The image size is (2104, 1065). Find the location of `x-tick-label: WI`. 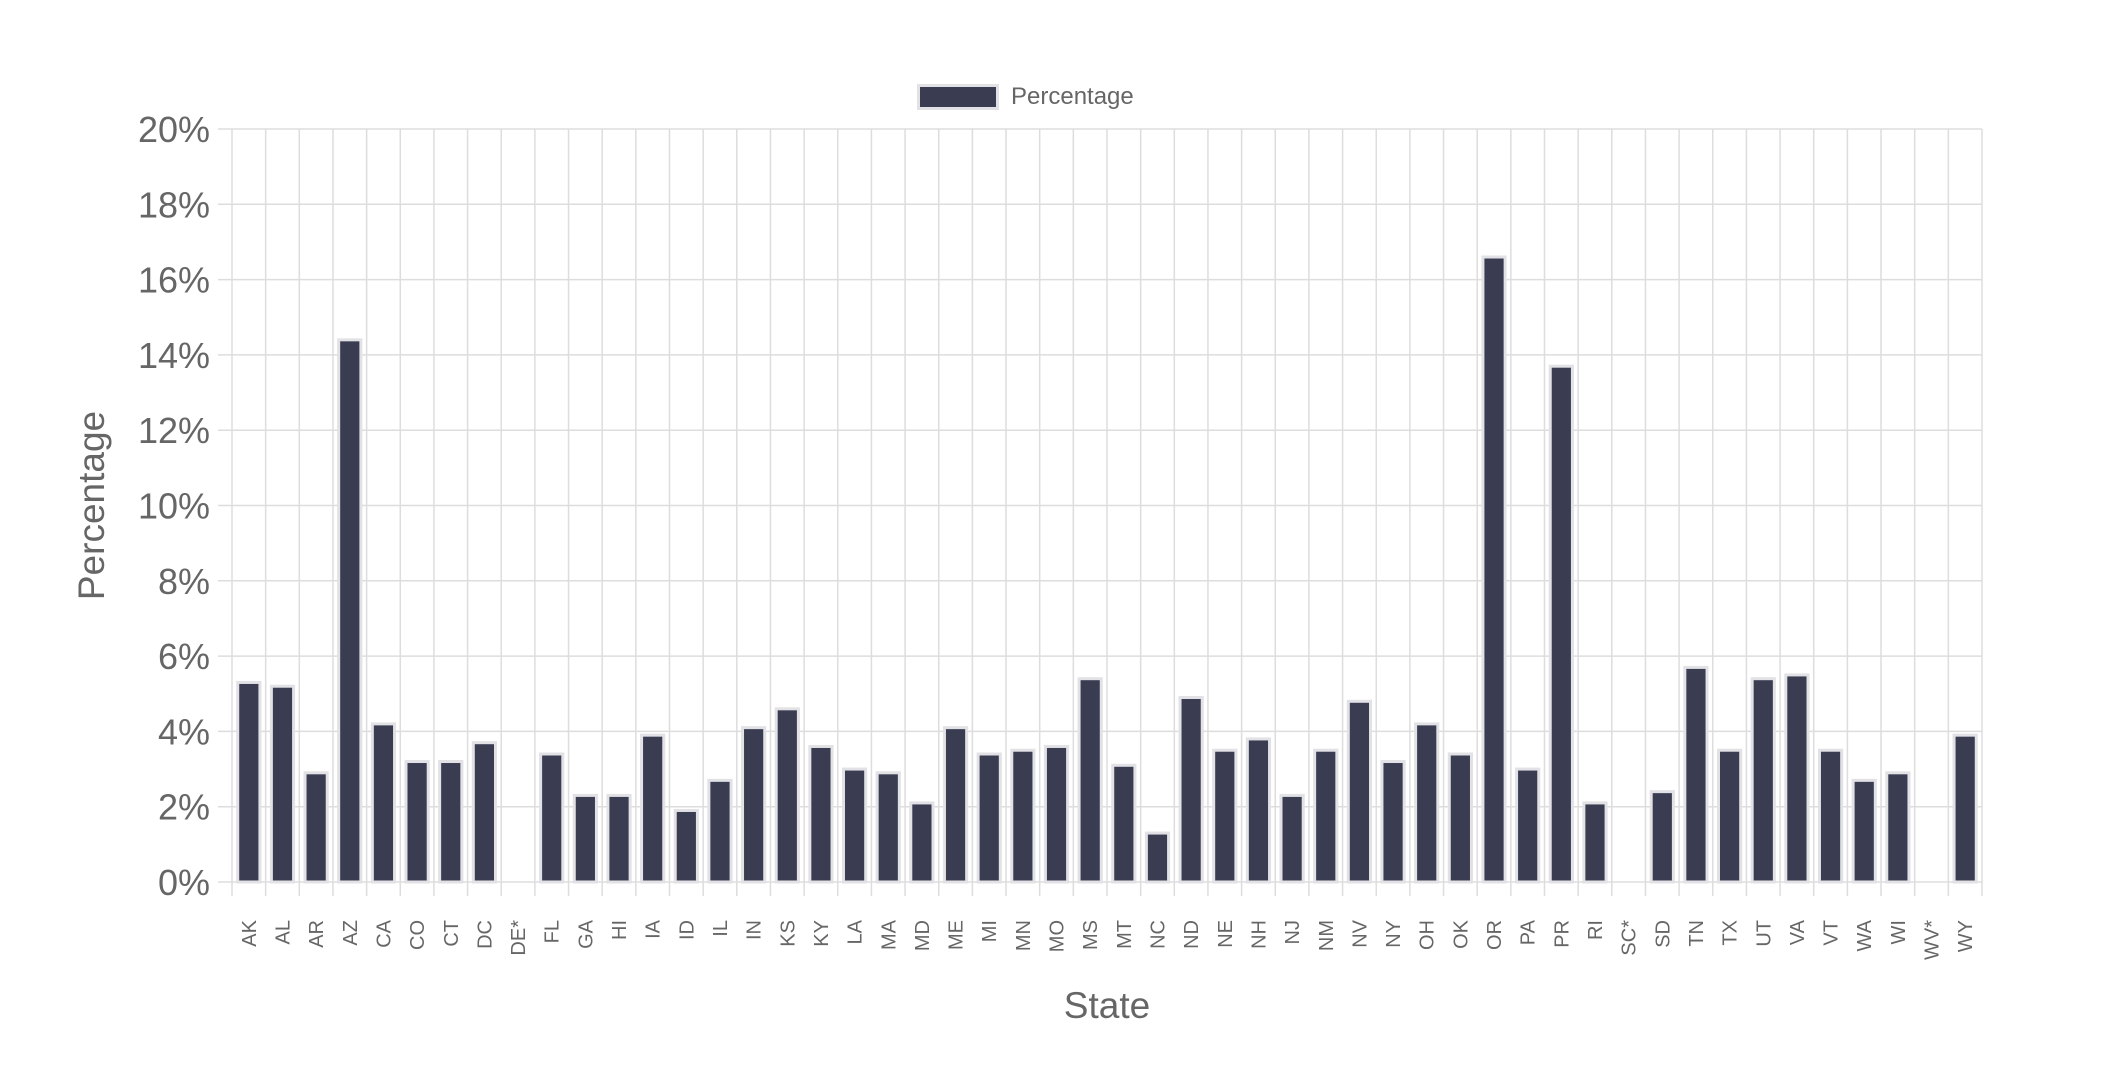

x-tick-label: WI is located at coordinates (1899, 932).